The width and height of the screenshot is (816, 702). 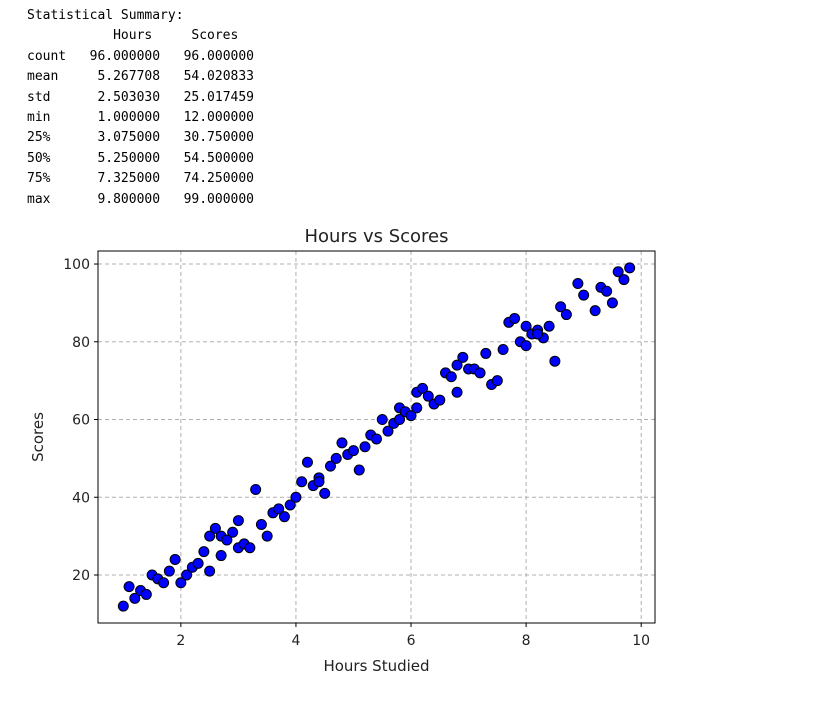 I want to click on summary-row: 25% 3.075000 30.750000, so click(x=140, y=138).